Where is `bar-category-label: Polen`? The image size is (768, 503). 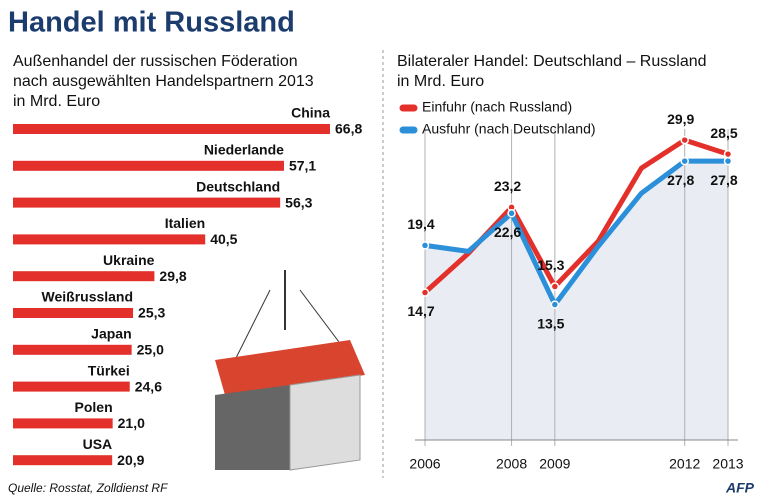 bar-category-label: Polen is located at coordinates (94, 407).